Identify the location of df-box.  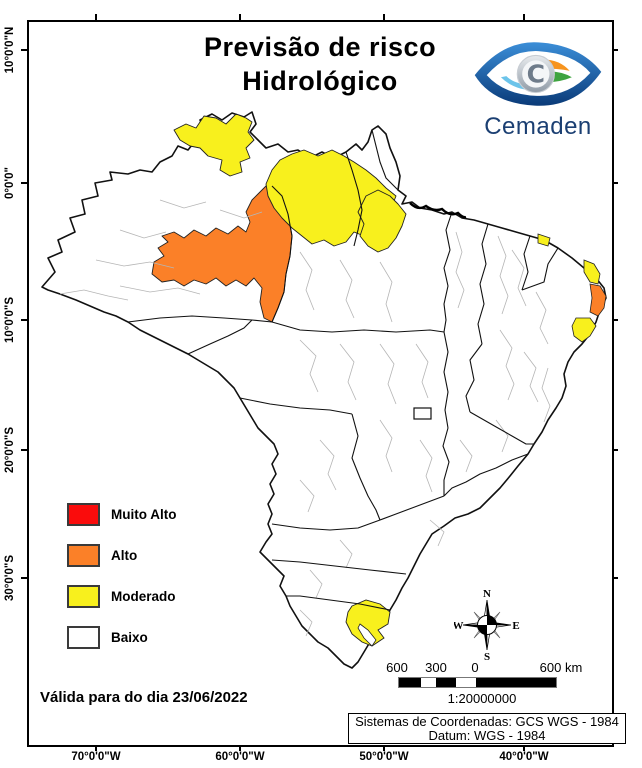
(422, 413).